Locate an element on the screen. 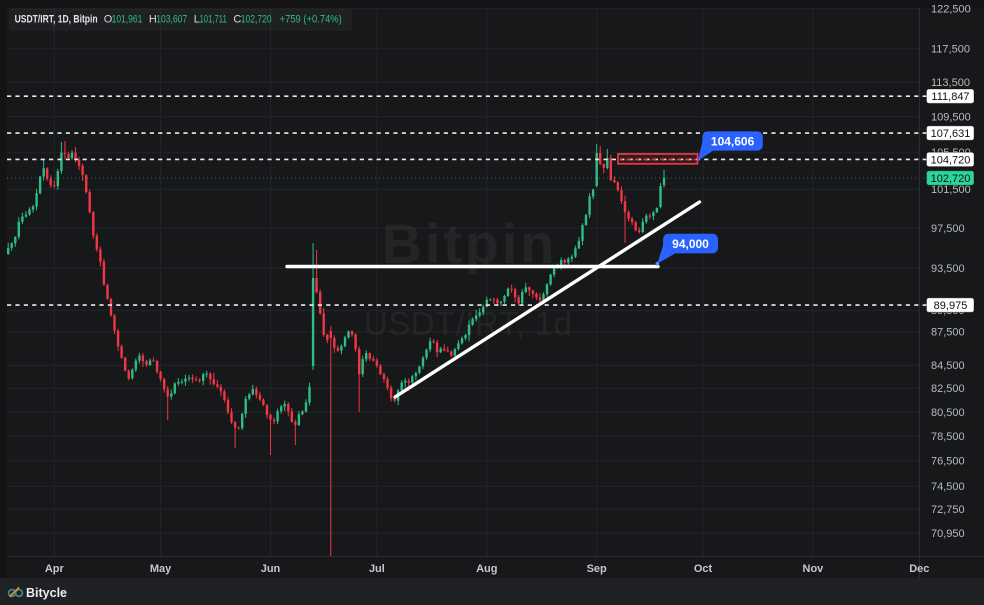  svg-text: Jul is located at coordinates (377, 569).